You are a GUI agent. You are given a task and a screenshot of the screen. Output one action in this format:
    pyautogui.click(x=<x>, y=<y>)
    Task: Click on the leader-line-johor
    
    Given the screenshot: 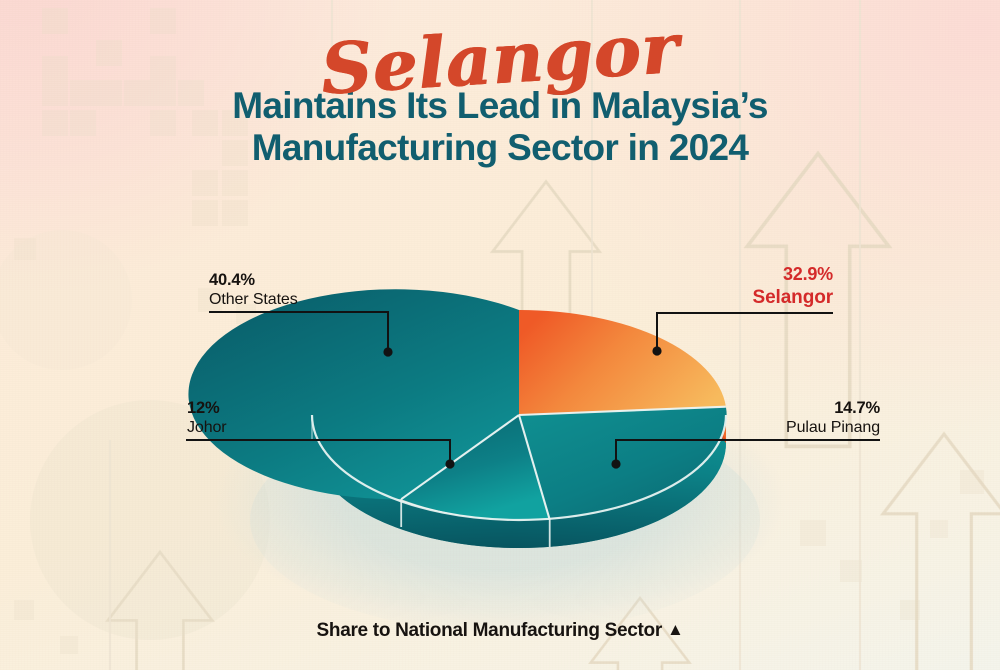 What is the action you would take?
    pyautogui.click(x=318, y=451)
    